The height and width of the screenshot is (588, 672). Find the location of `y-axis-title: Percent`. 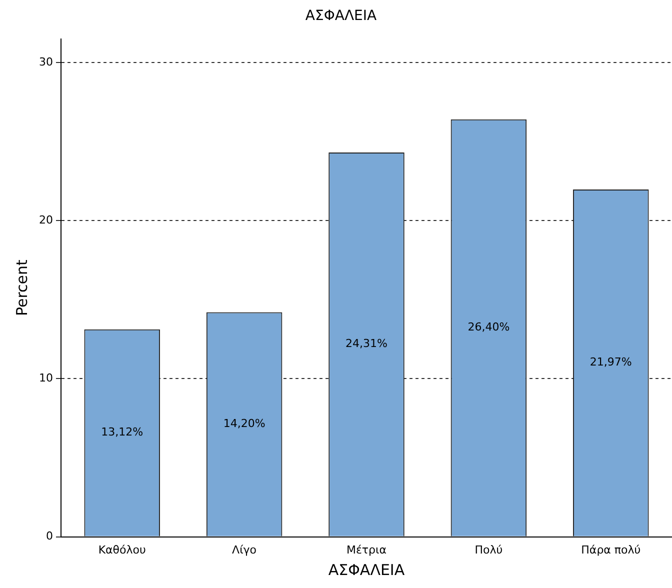

y-axis-title: Percent is located at coordinates (21, 287).